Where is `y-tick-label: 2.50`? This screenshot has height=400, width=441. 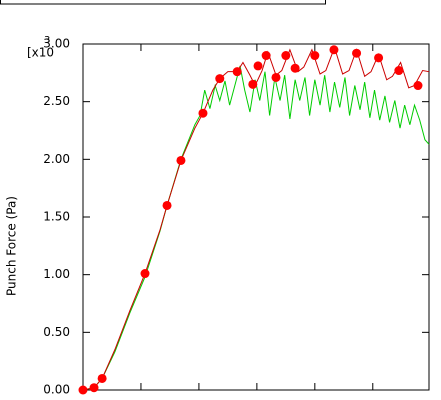 y-tick-label: 2.50 is located at coordinates (56, 101).